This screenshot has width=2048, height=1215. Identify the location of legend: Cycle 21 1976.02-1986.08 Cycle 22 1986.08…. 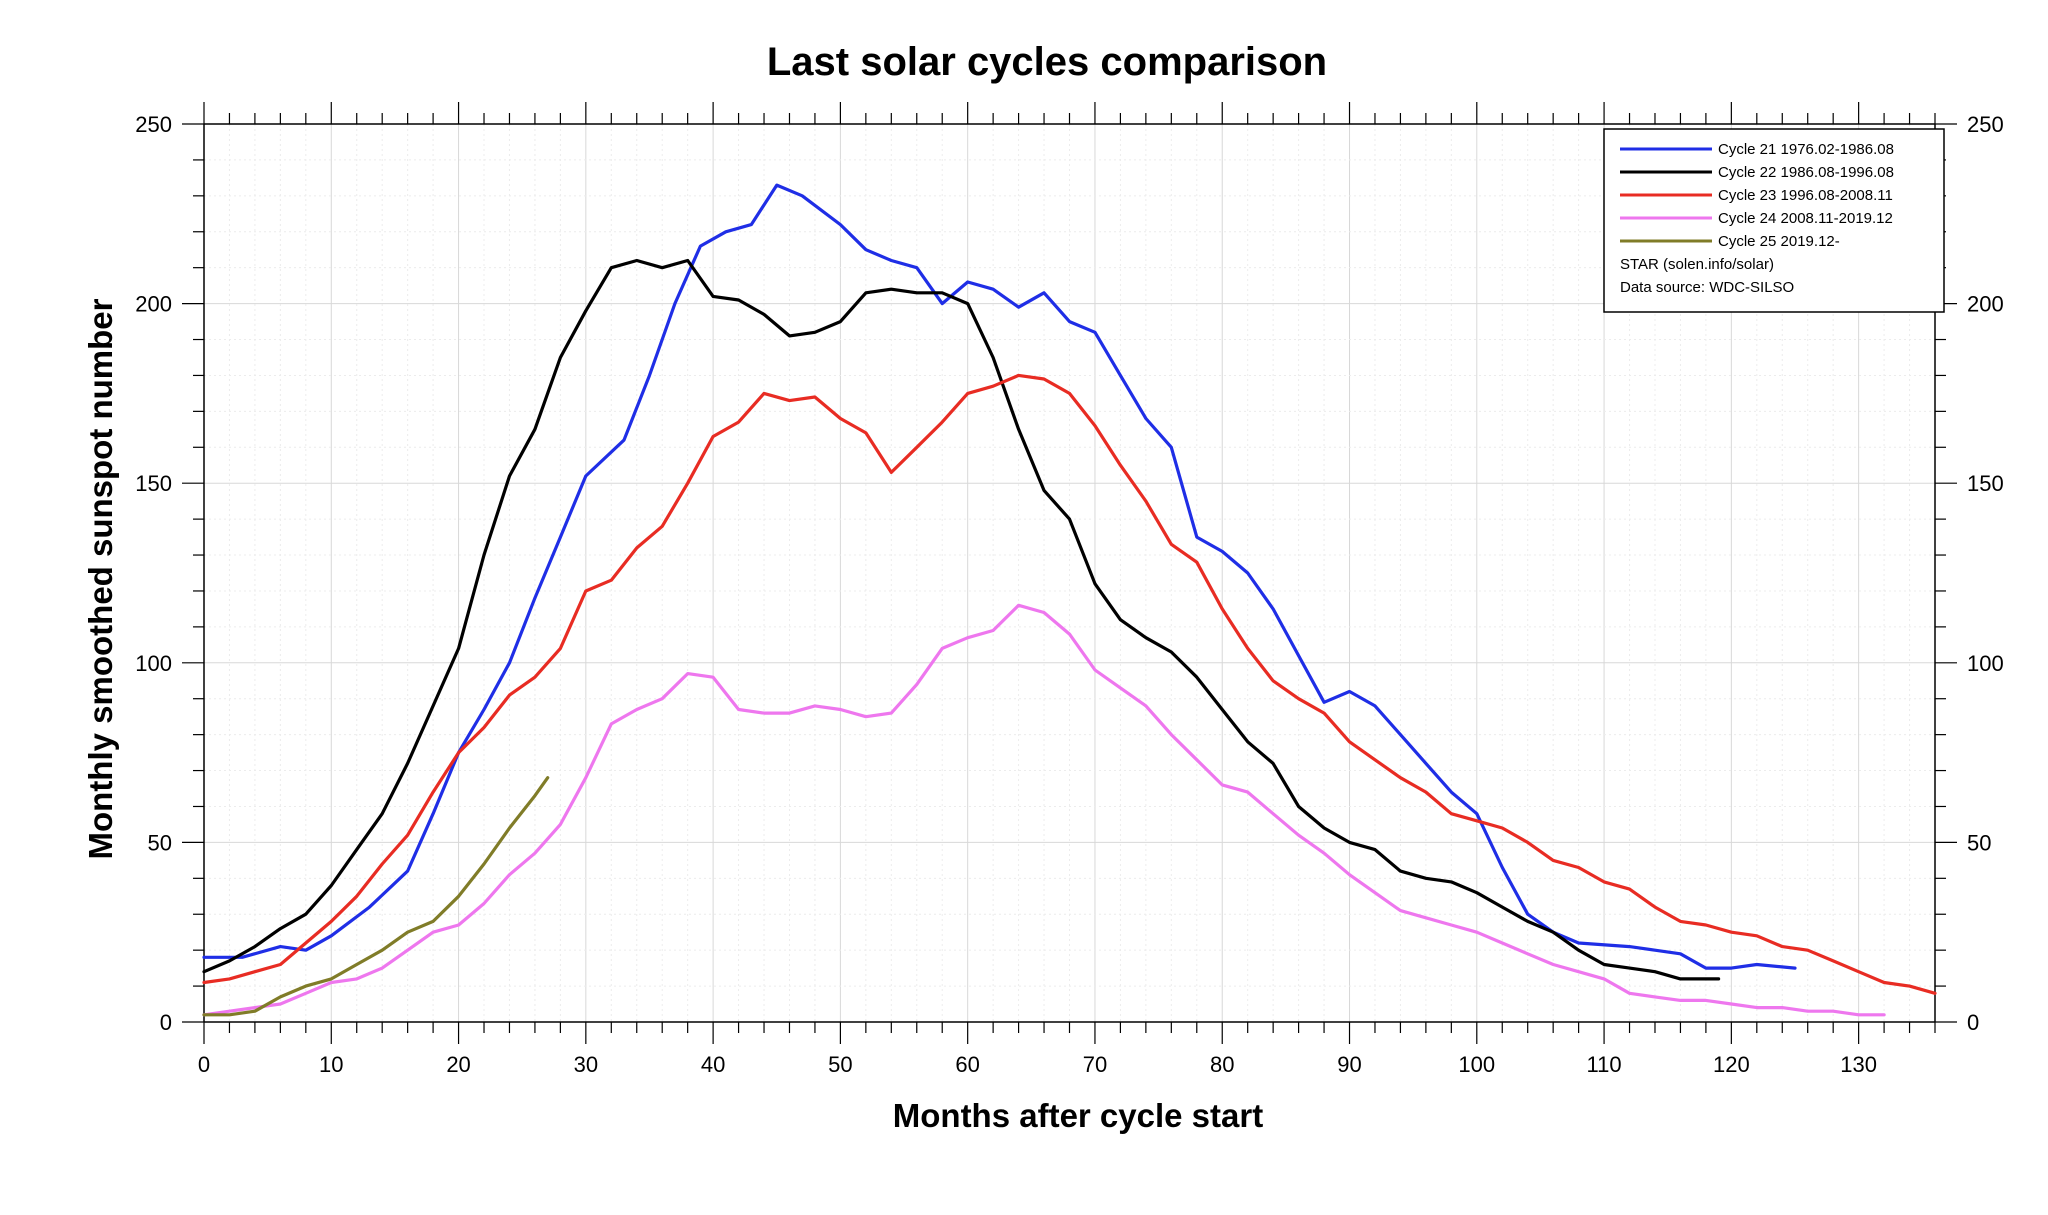
(1774, 220).